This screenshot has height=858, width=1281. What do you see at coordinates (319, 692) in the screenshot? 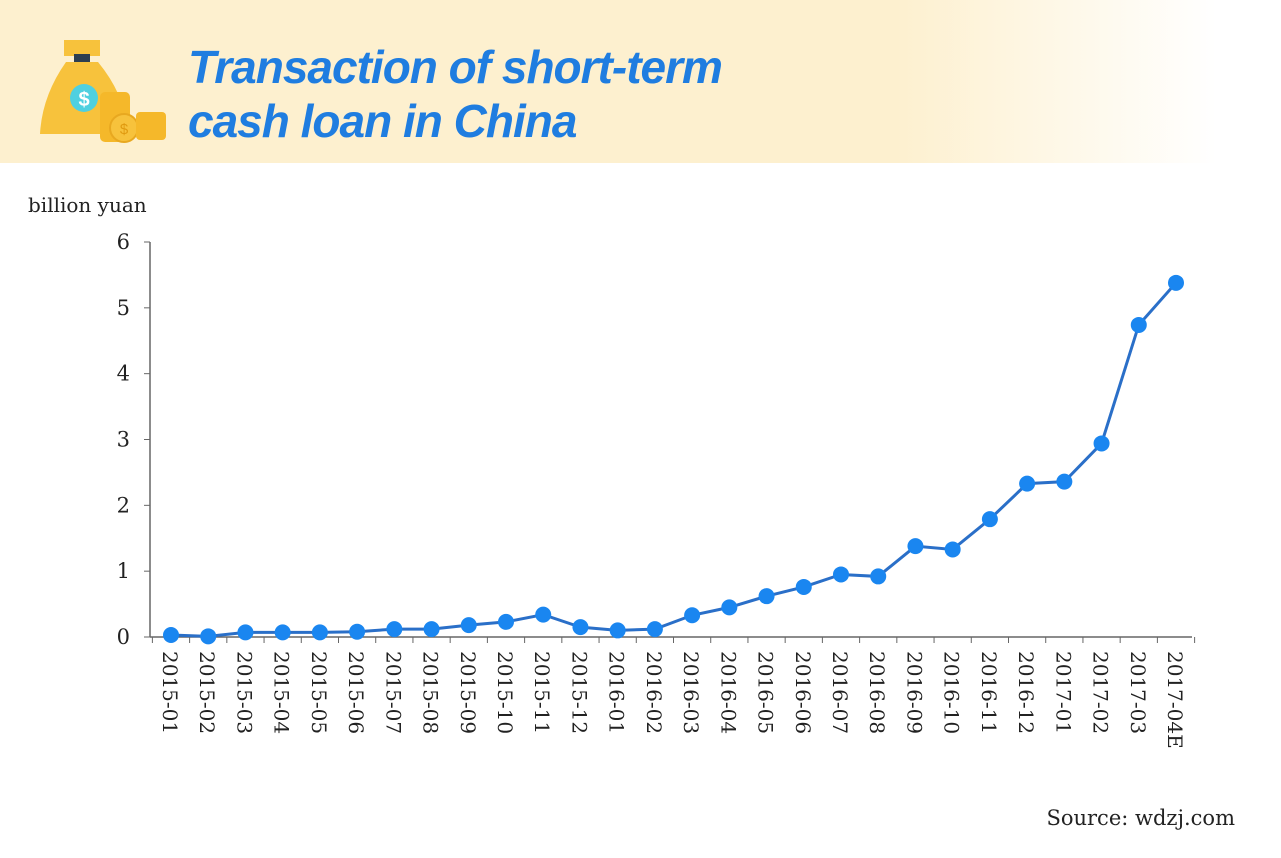
I see `x-tick-label: 2015-05` at bounding box center [319, 692].